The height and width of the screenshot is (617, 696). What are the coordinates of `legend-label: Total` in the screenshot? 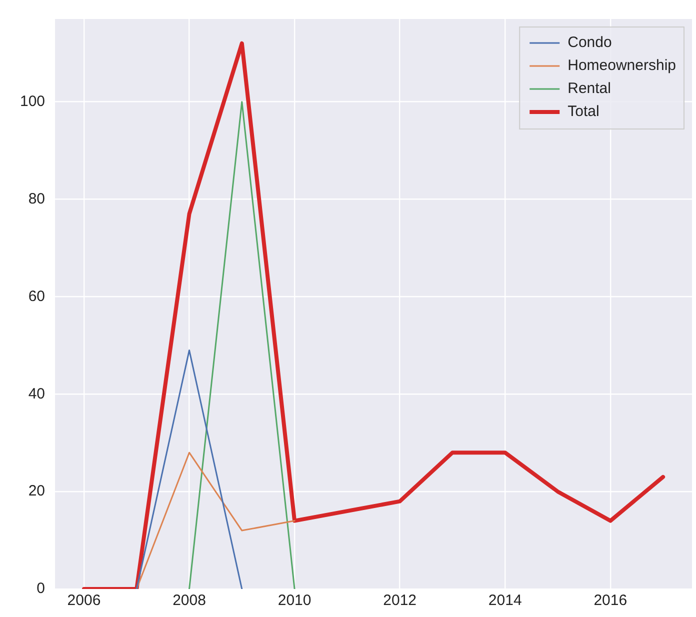 It's located at (584, 111).